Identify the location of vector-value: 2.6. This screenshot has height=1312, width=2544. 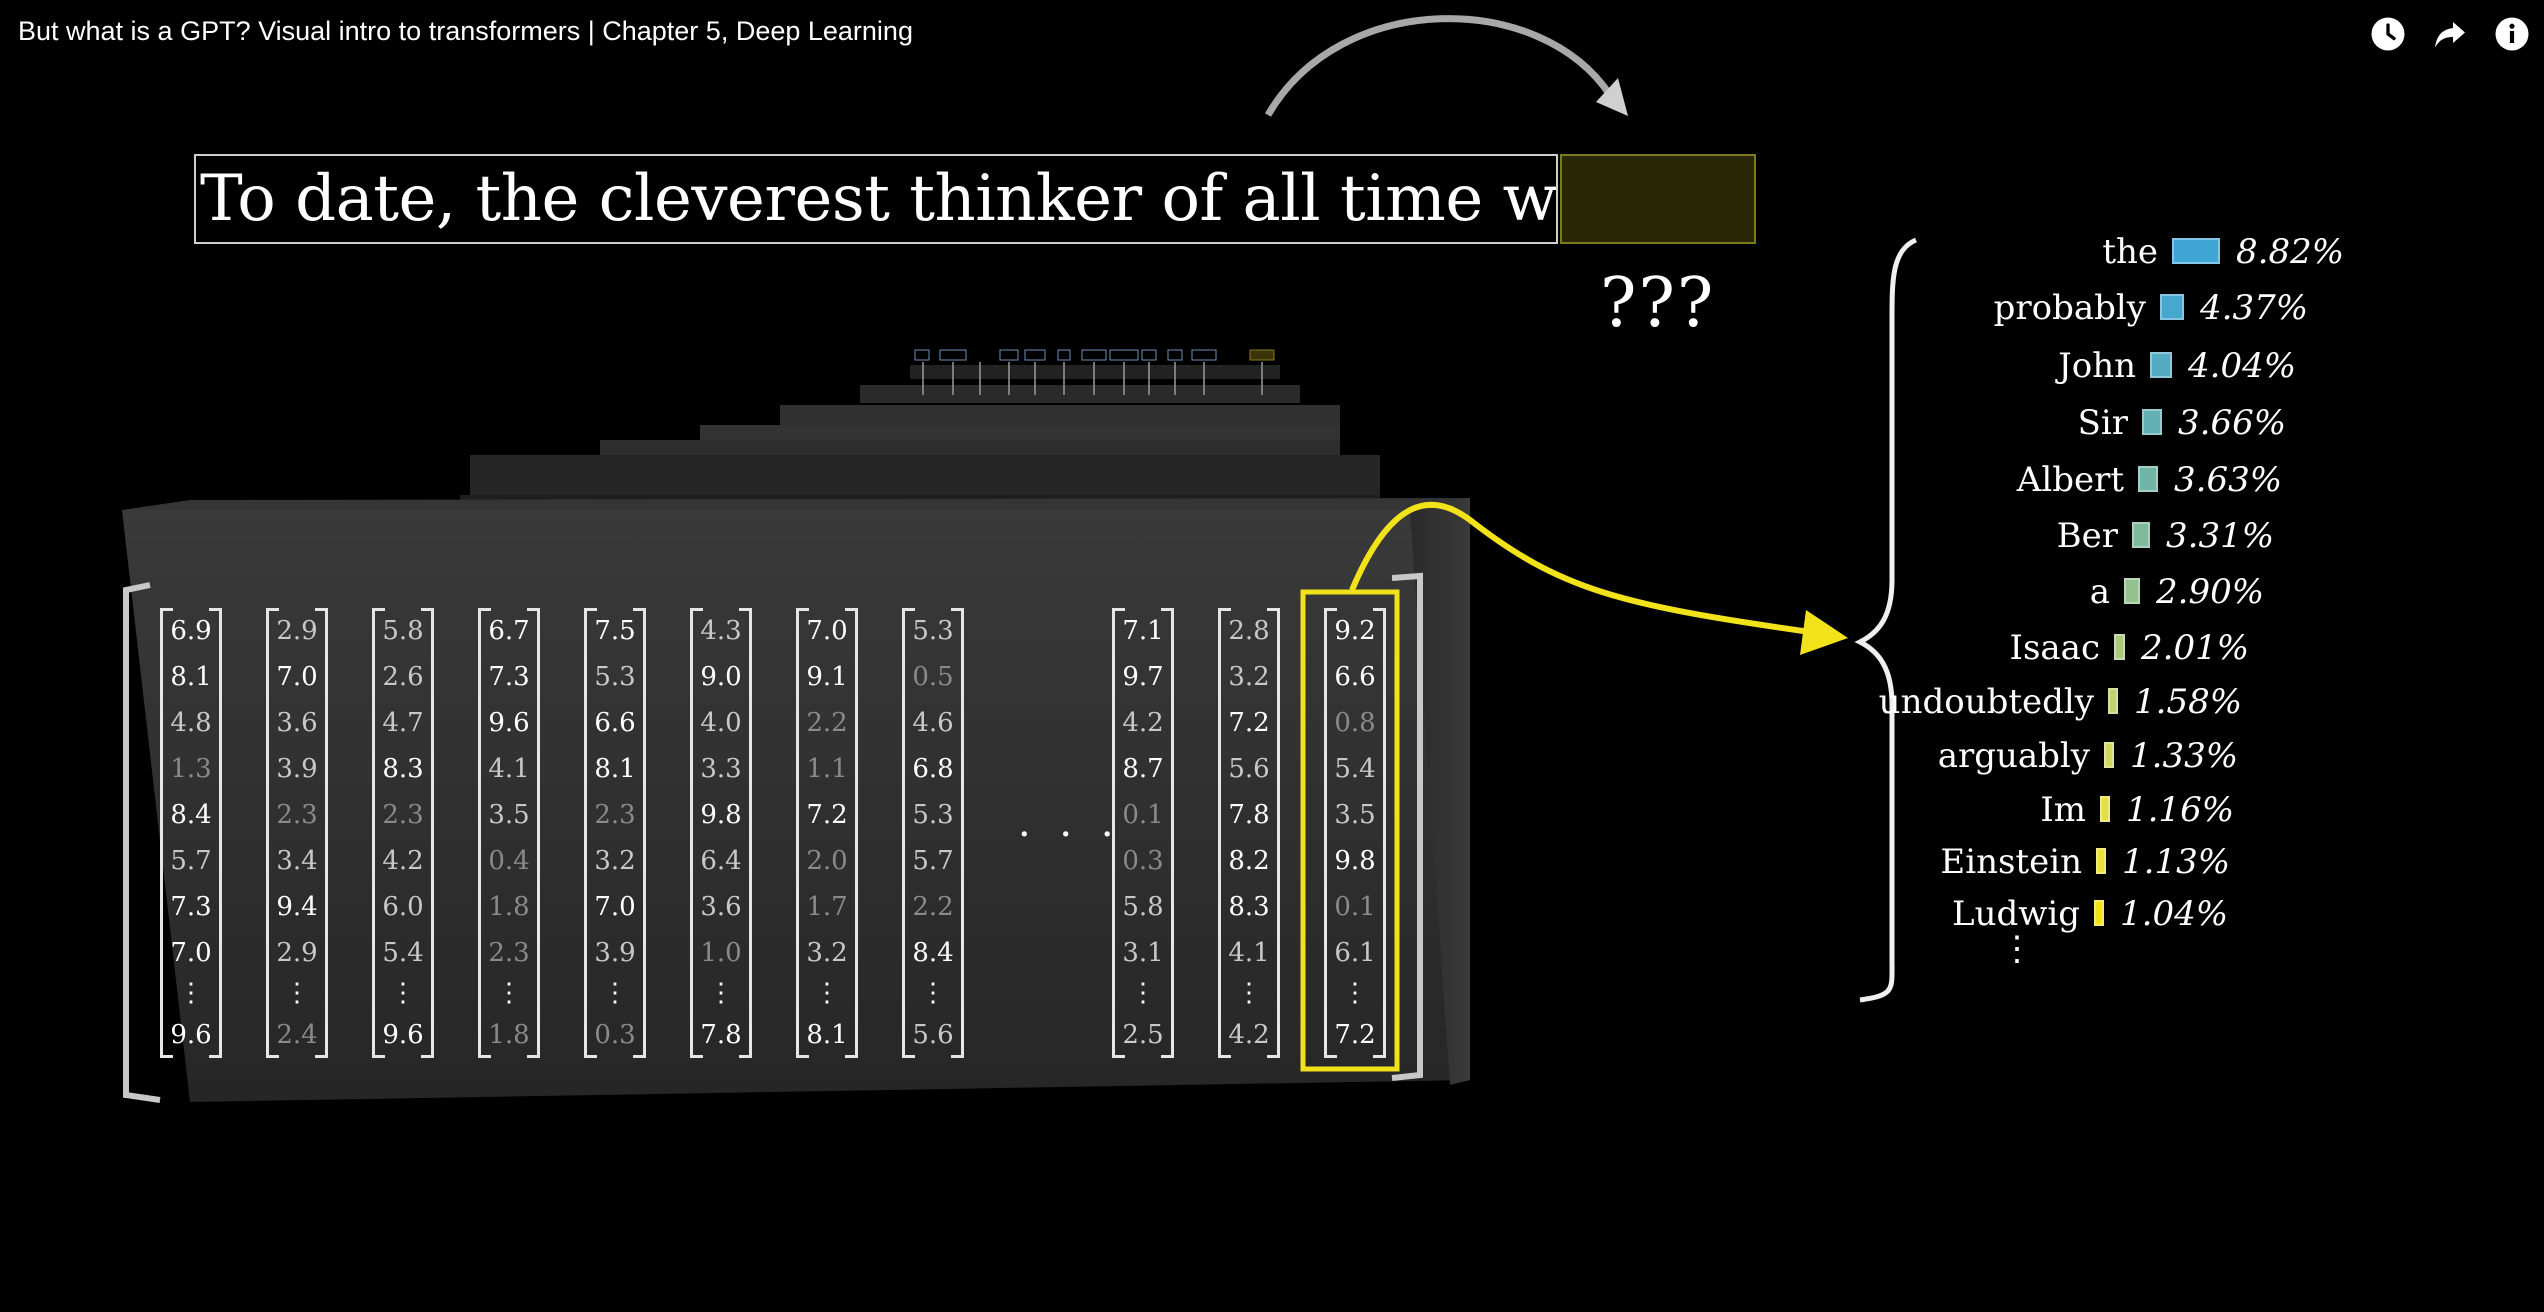
(403, 677).